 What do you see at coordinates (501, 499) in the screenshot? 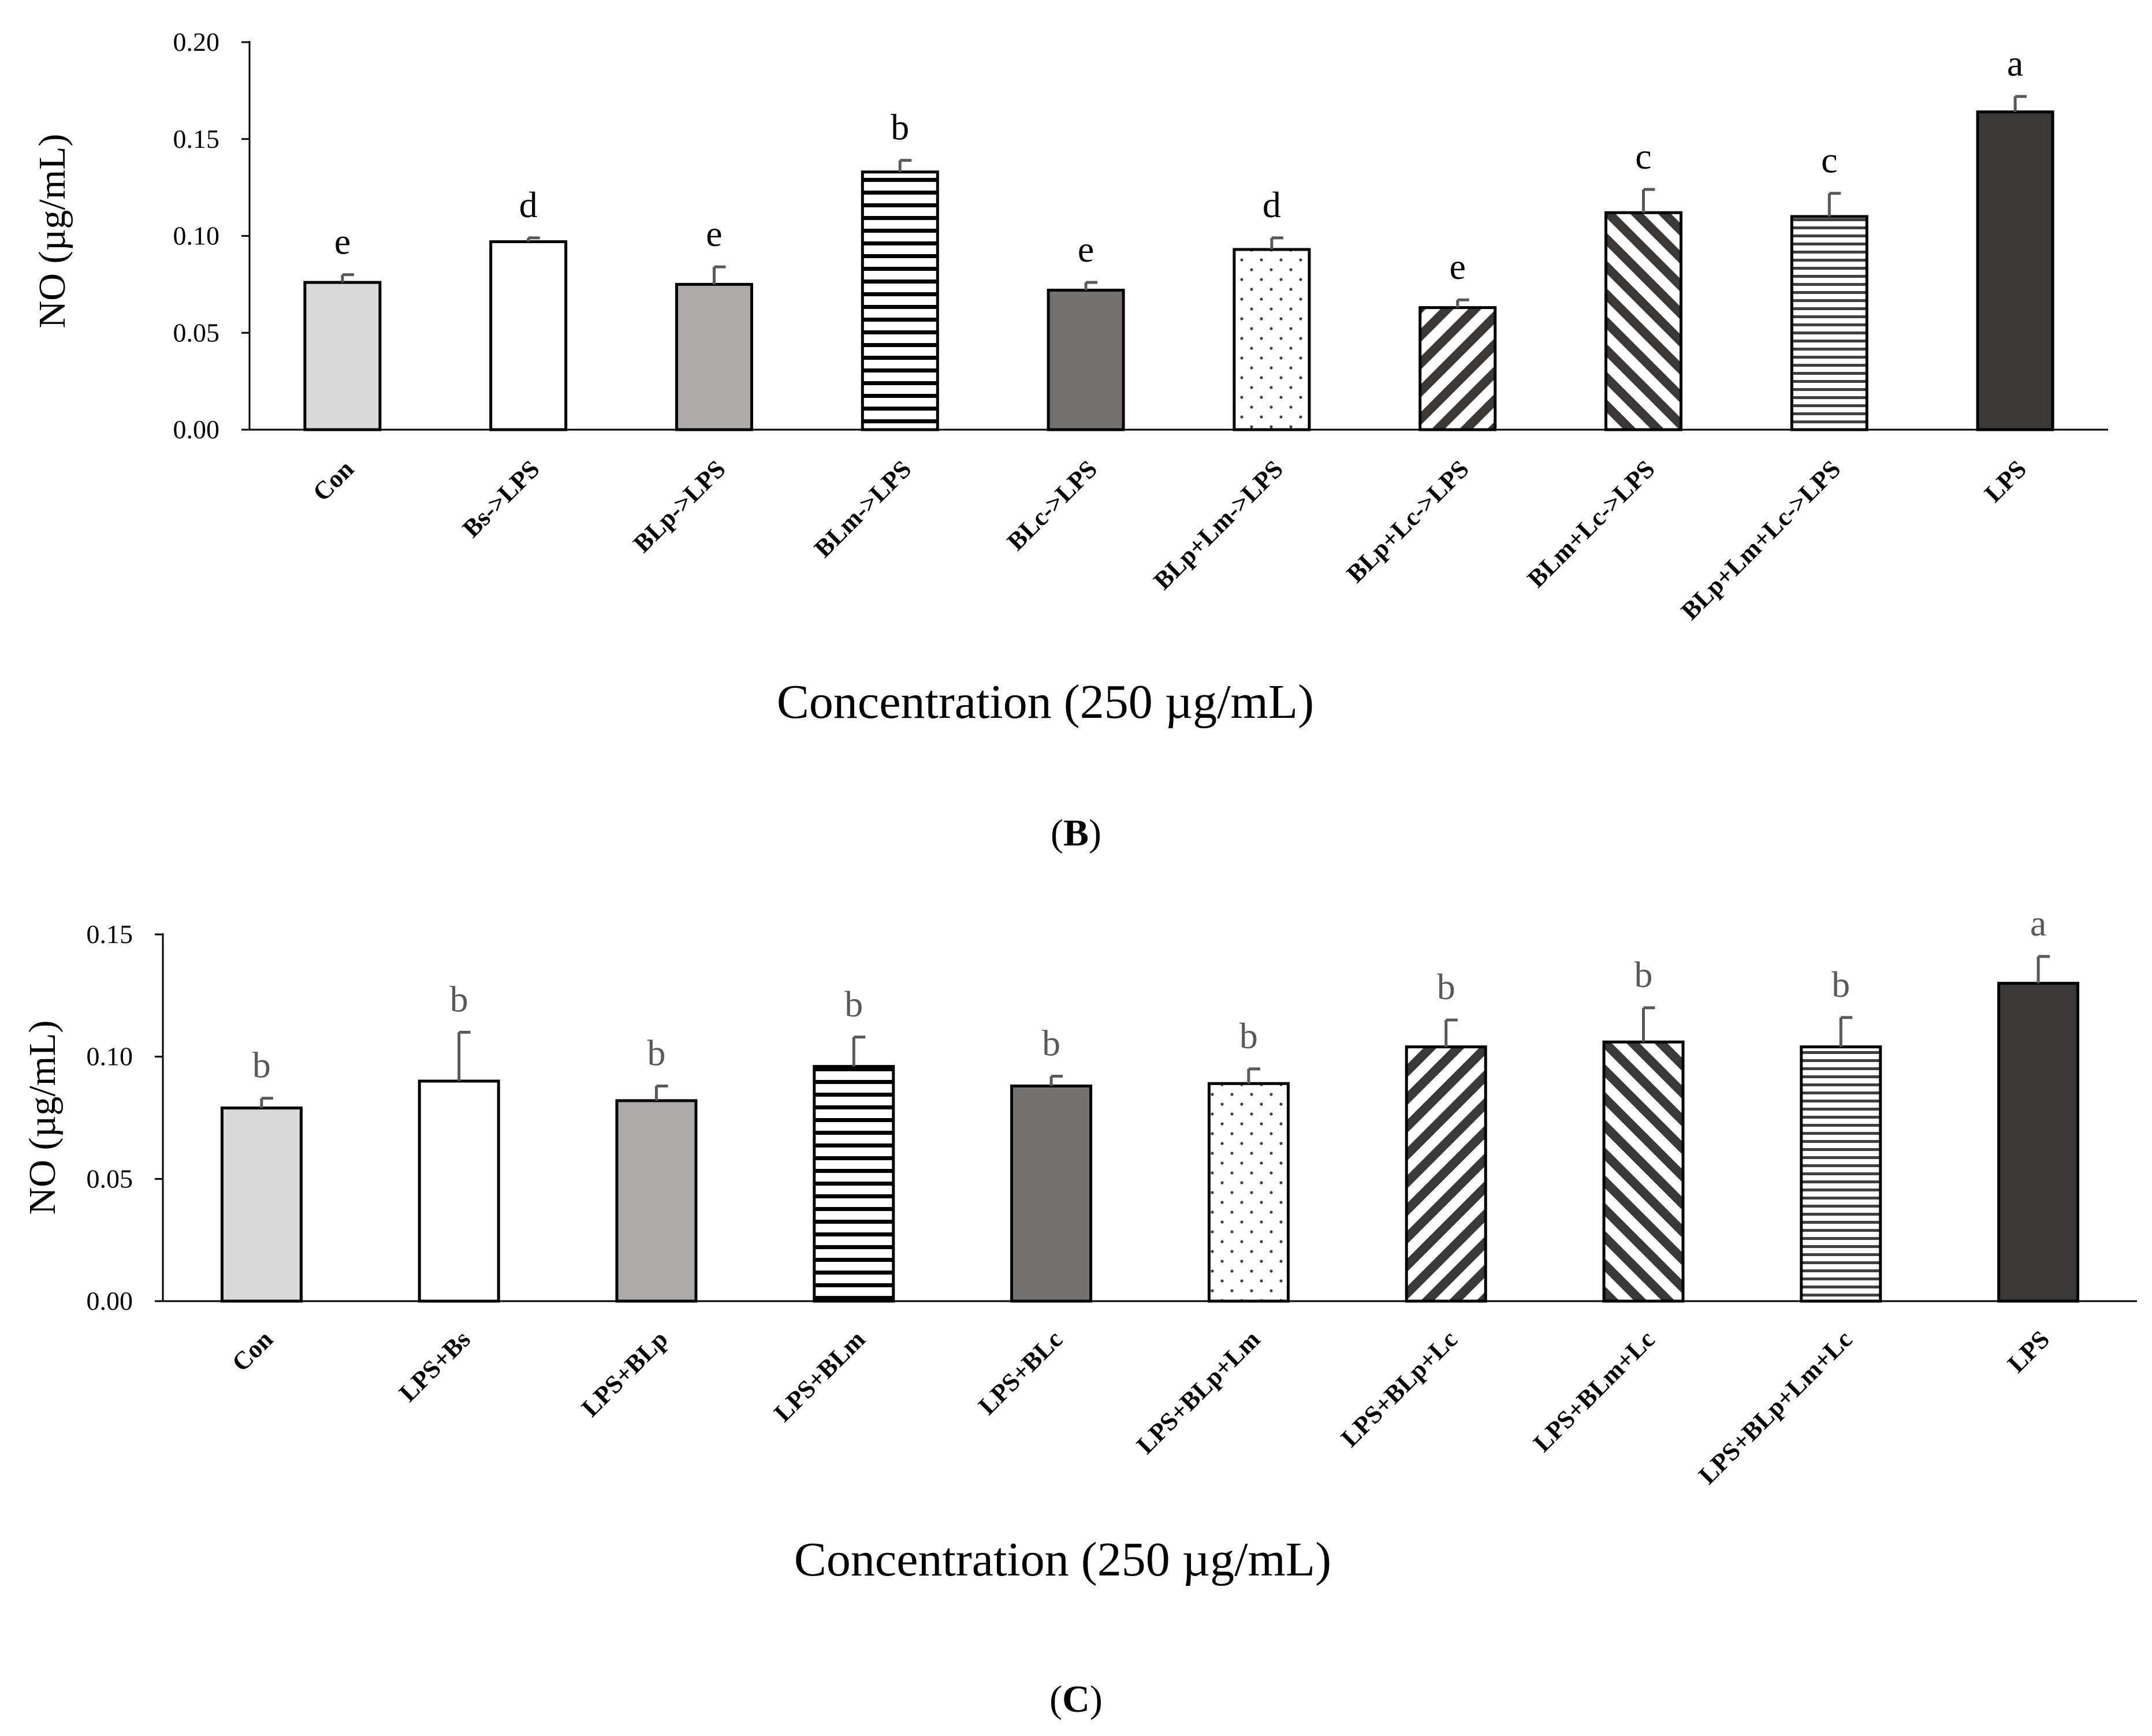
I see `x-tick-label: Bs->LPS` at bounding box center [501, 499].